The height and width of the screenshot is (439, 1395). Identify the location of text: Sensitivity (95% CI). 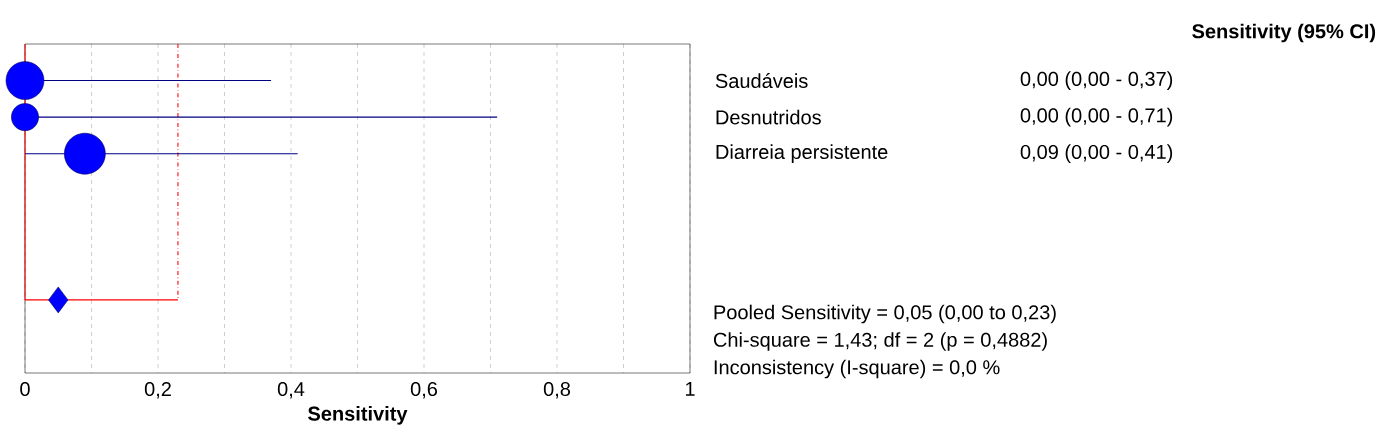
(1284, 33).